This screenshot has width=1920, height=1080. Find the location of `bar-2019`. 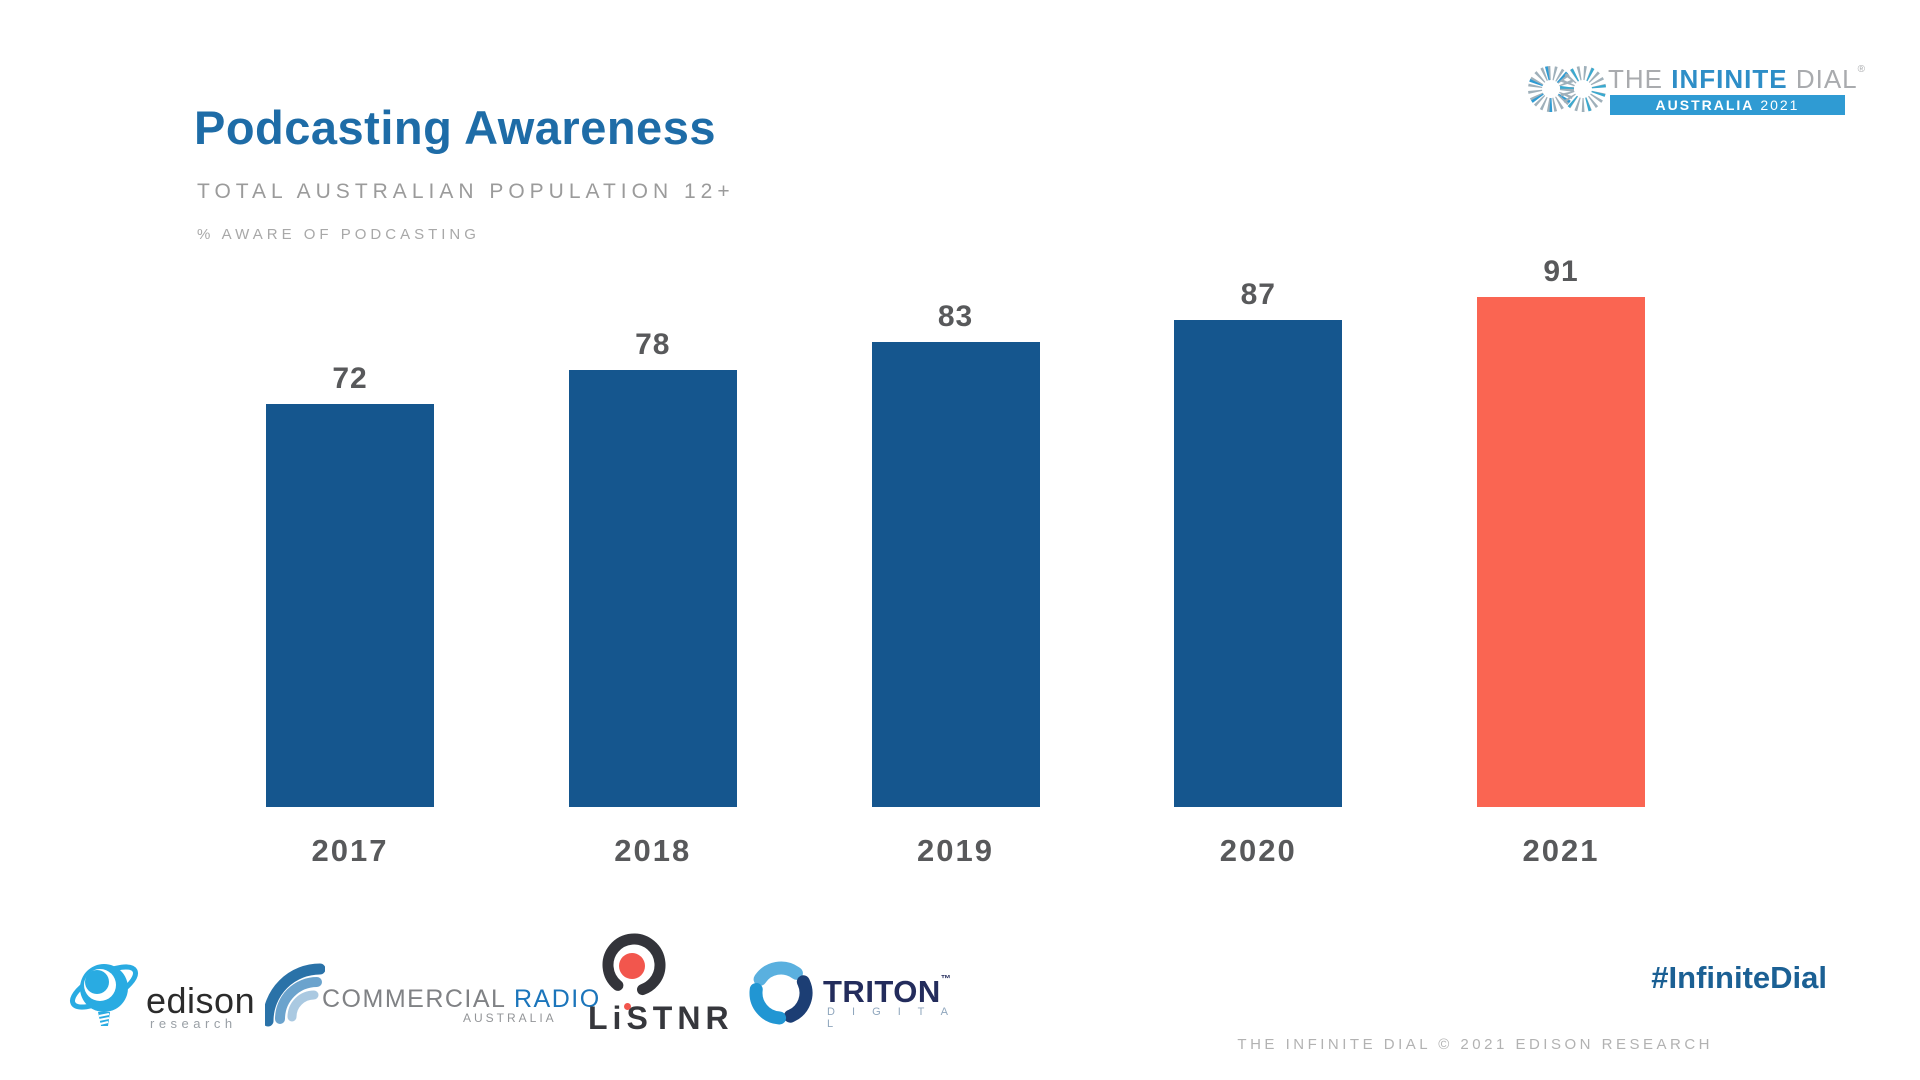

bar-2019 is located at coordinates (955, 574).